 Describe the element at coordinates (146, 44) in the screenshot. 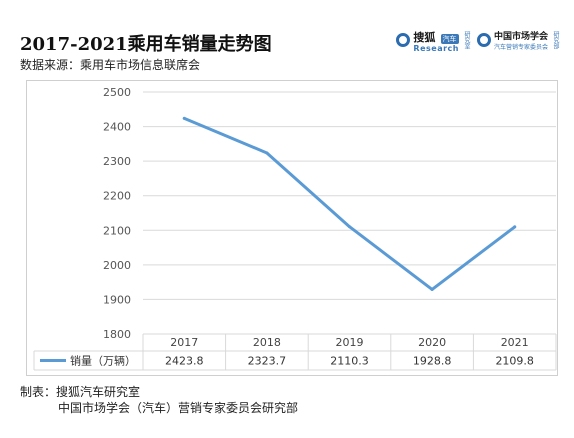

I see `chart-title: 2017-2021乘用车销量走势图` at that location.